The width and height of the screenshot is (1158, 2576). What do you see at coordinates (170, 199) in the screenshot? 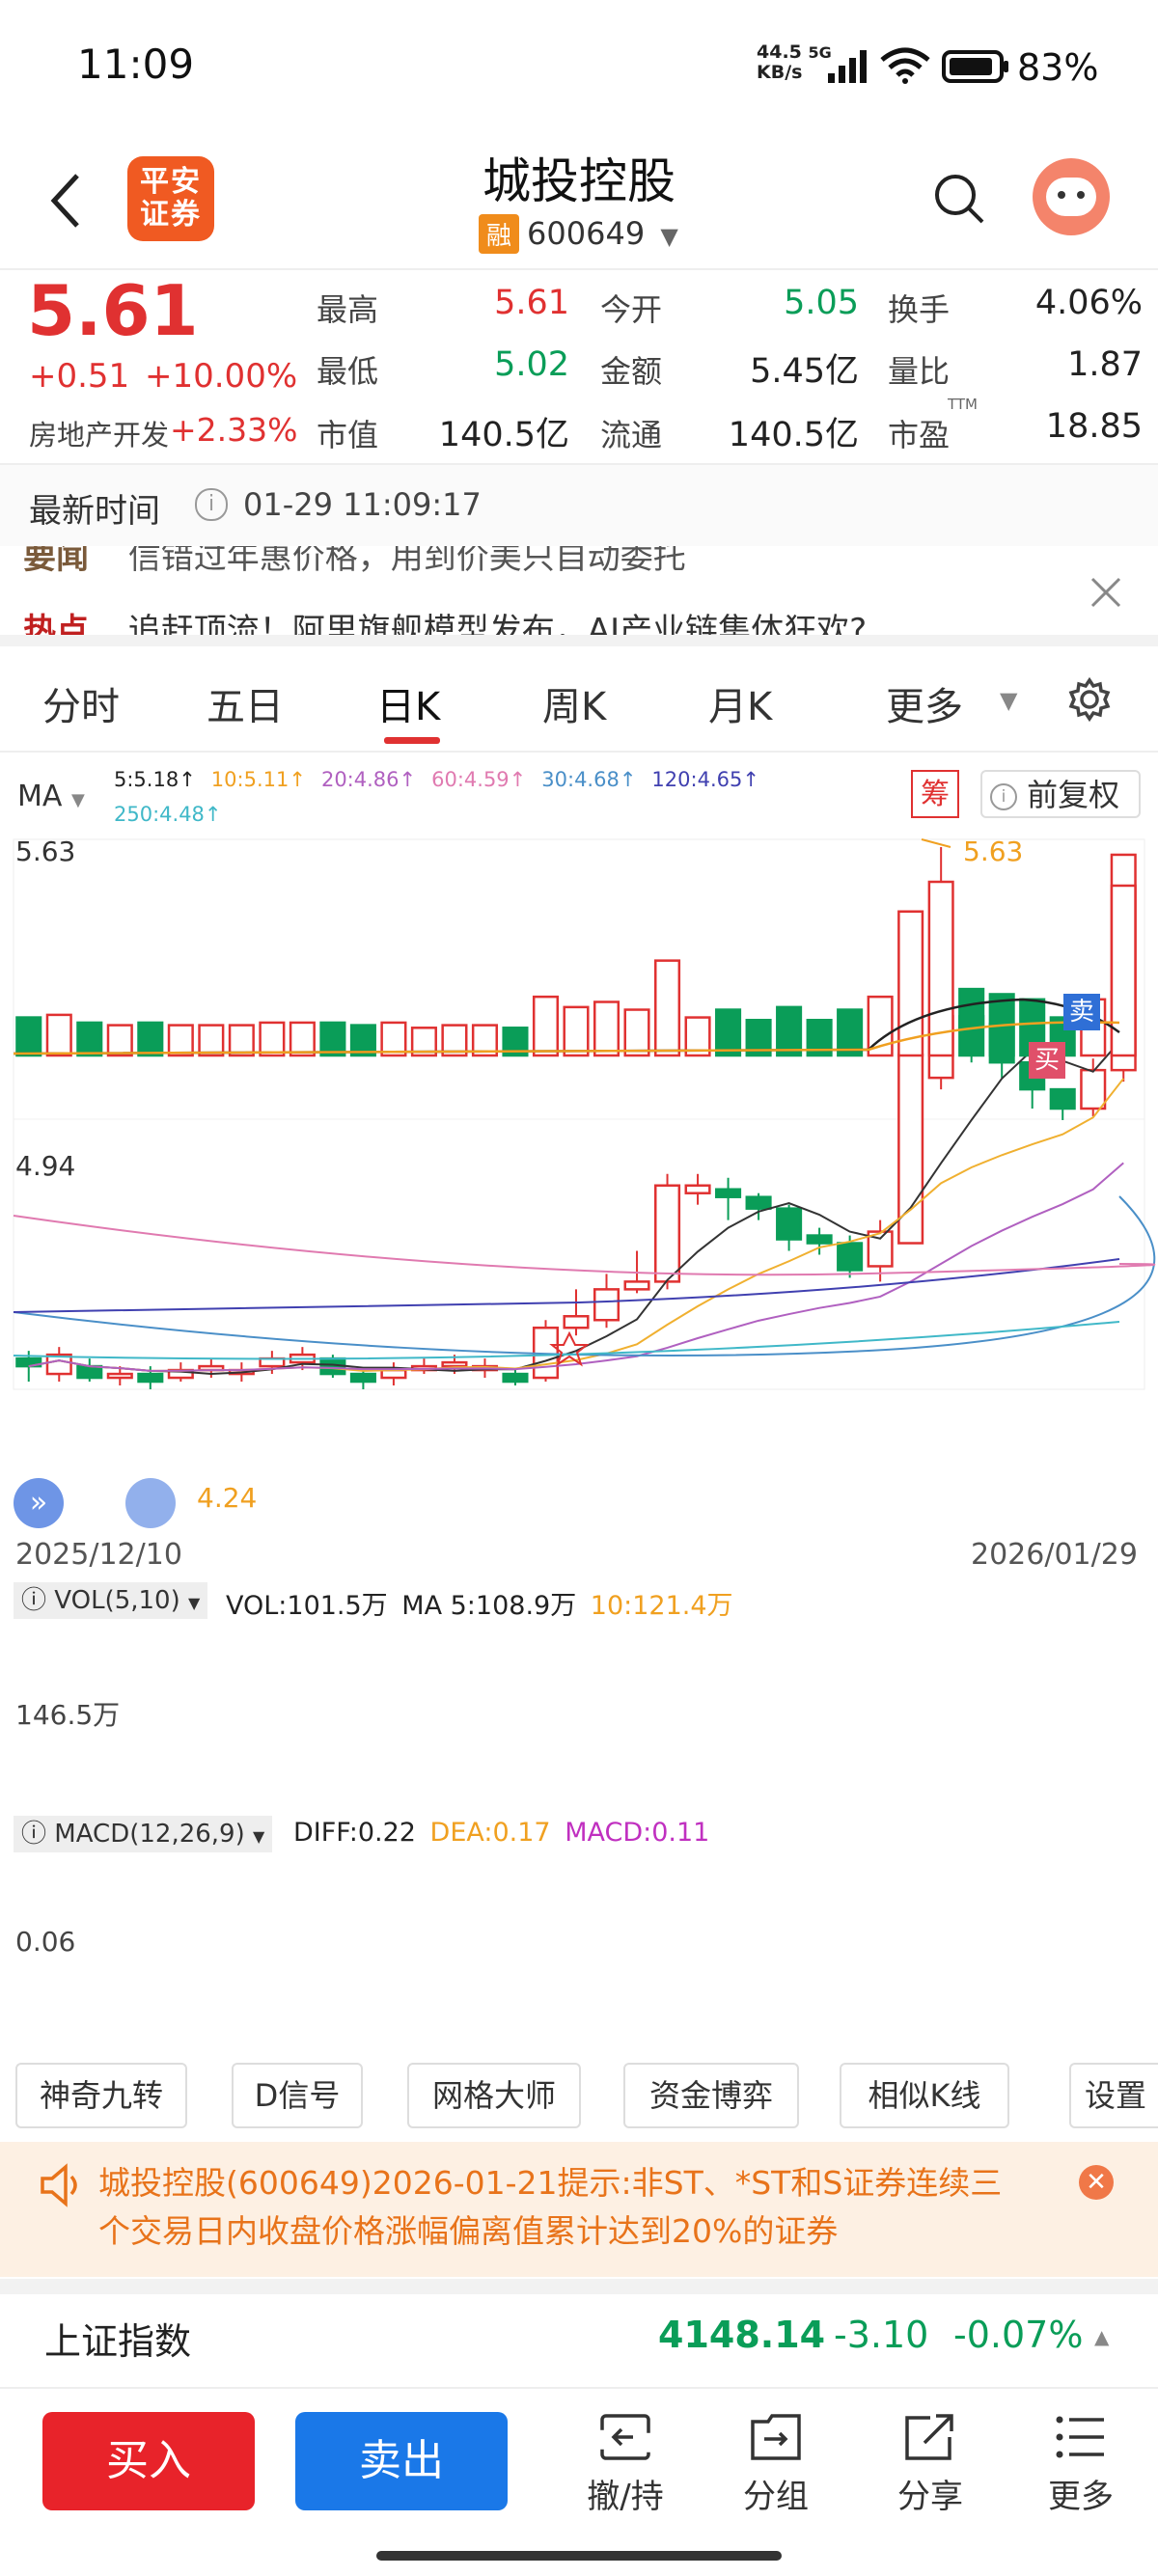
I see `broker-logo: 平安证券` at bounding box center [170, 199].